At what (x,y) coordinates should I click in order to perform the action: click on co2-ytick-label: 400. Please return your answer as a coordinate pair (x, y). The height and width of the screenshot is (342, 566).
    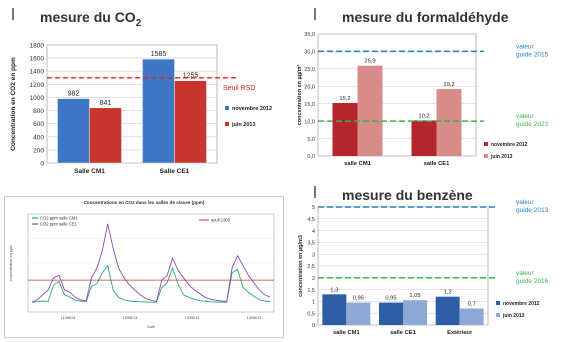
    Looking at the image, I should click on (38, 137).